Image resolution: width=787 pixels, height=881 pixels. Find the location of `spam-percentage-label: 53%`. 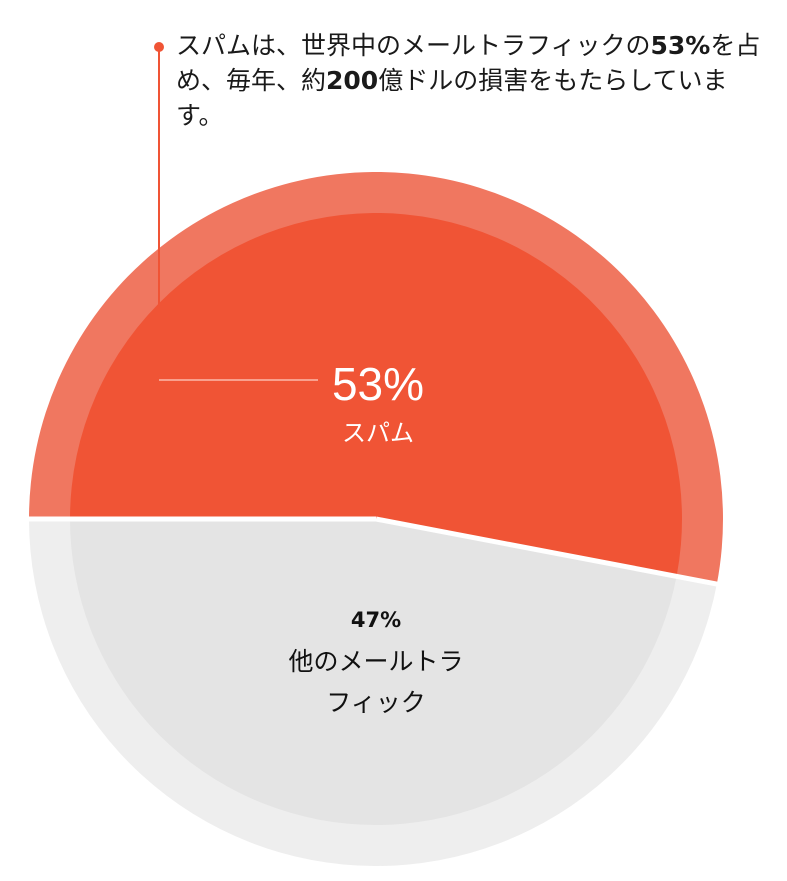

spam-percentage-label: 53% is located at coordinates (378, 384).